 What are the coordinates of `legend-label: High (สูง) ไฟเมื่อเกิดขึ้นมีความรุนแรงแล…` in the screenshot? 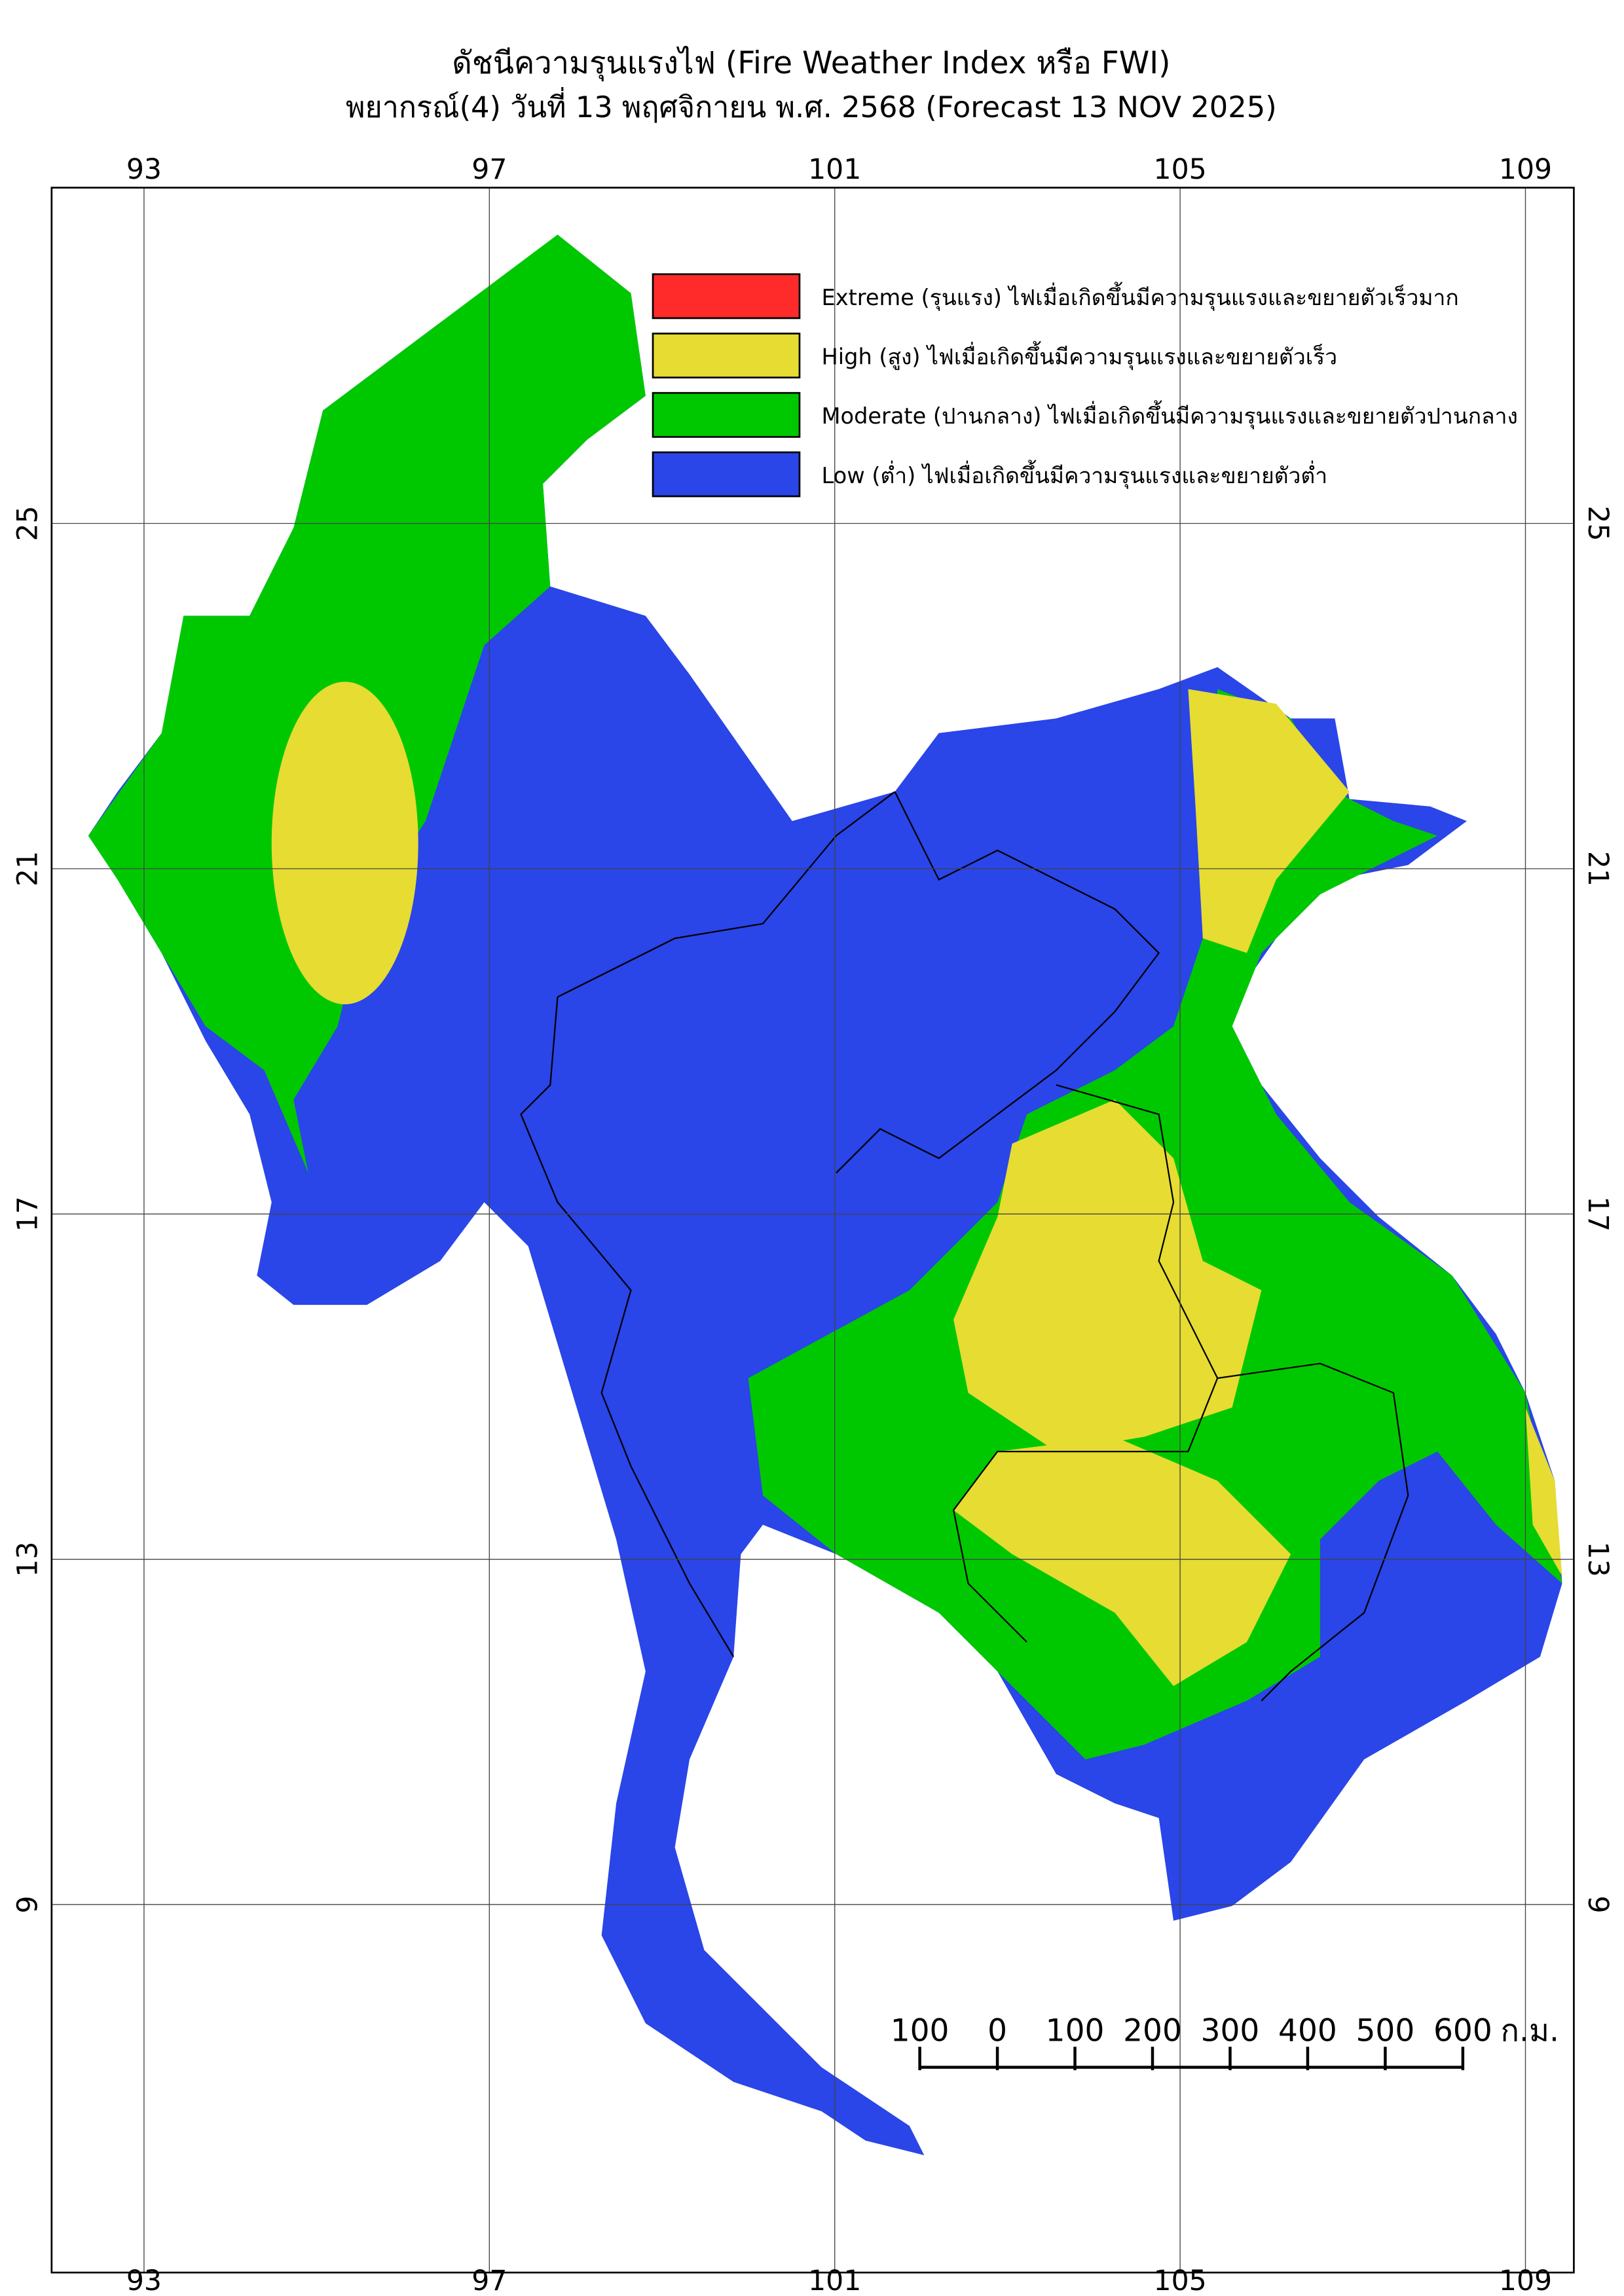 It's located at (1080, 356).